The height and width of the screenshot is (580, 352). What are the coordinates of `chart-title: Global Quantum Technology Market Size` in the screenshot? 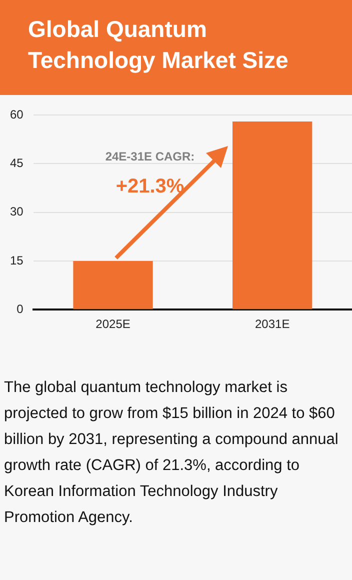 It's located at (159, 45).